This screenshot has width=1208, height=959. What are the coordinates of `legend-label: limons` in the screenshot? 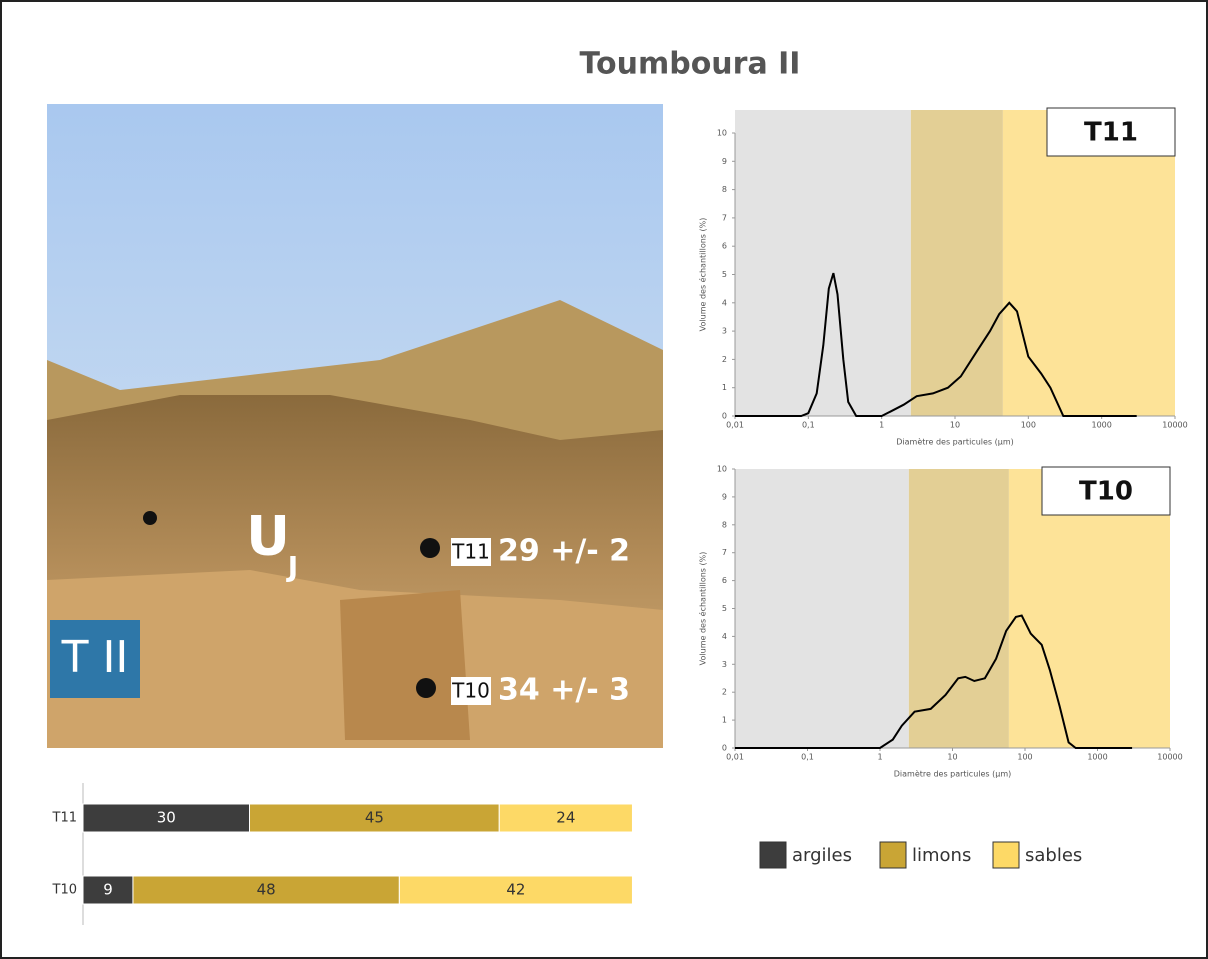 It's located at (941, 855).